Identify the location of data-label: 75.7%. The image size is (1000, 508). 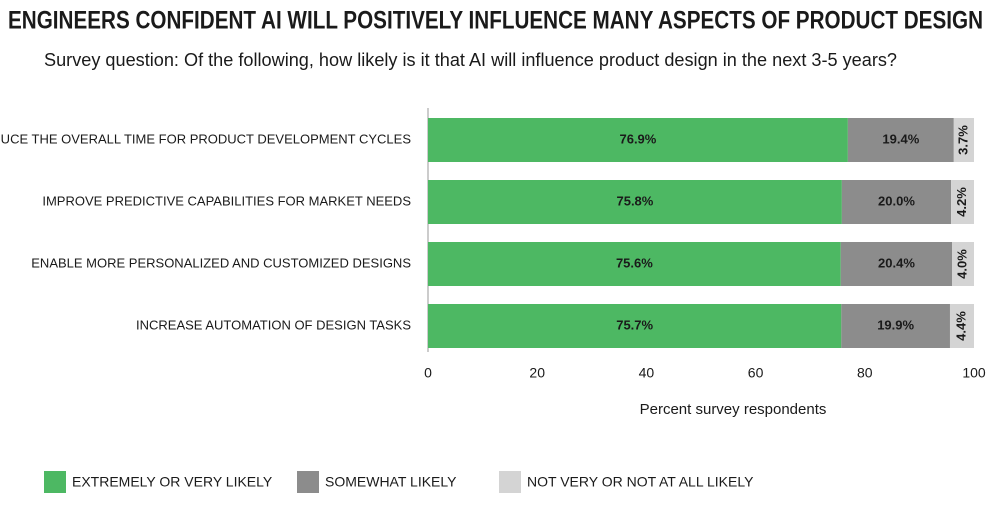
(634, 324).